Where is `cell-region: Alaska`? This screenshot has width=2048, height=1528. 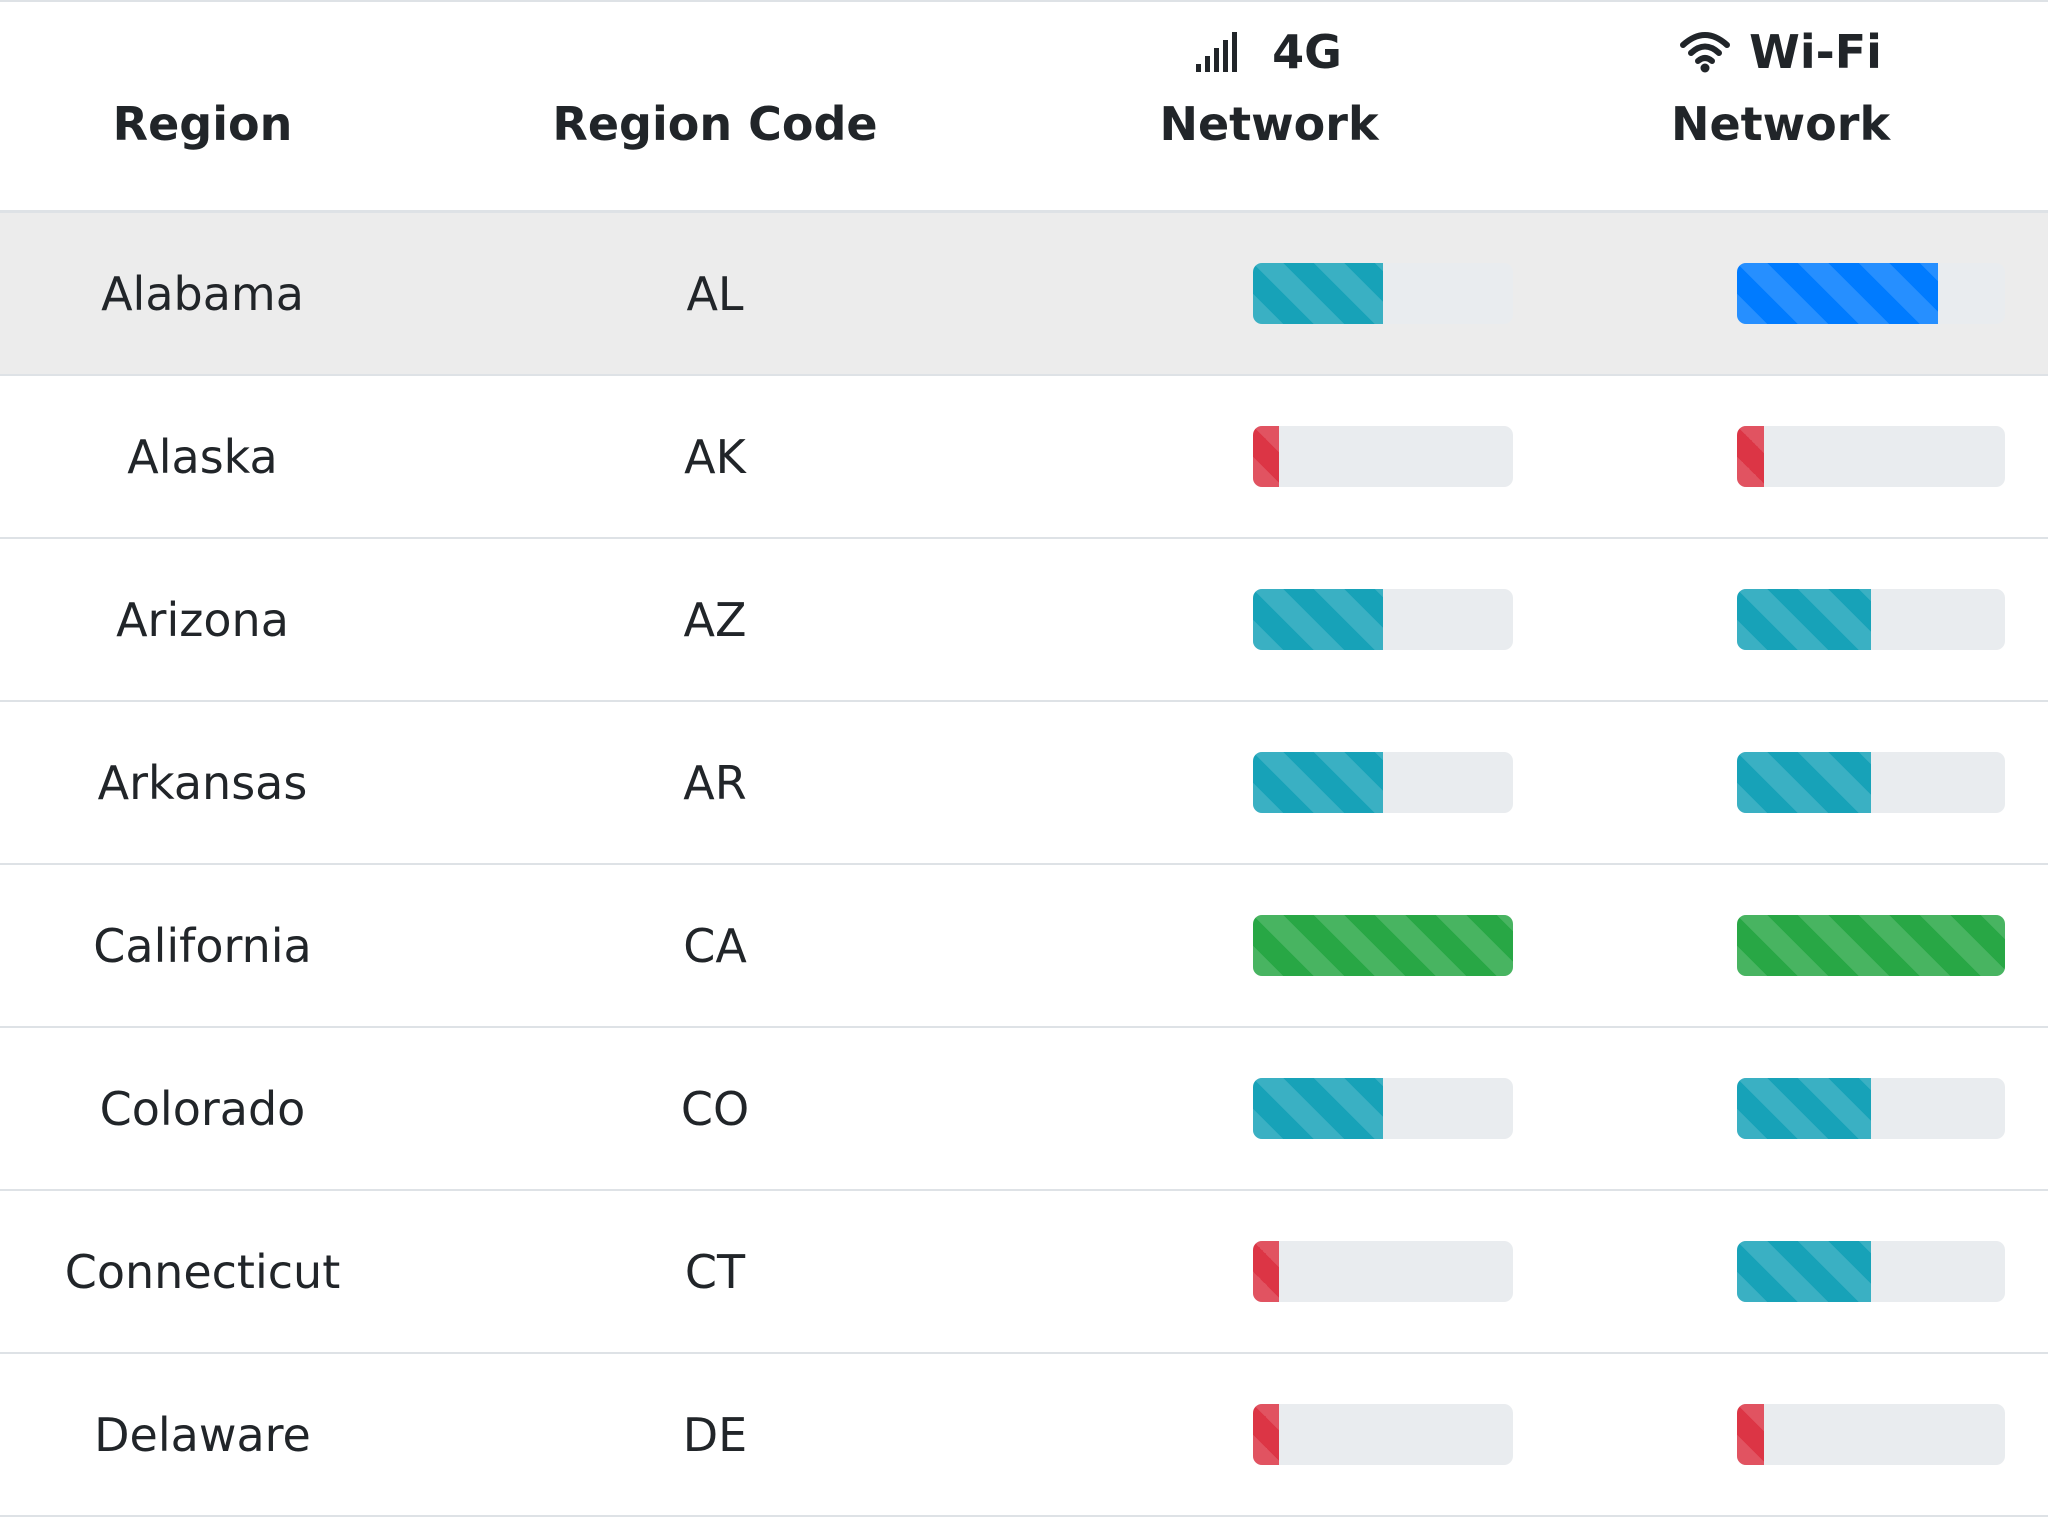 cell-region: Alaska is located at coordinates (202, 456).